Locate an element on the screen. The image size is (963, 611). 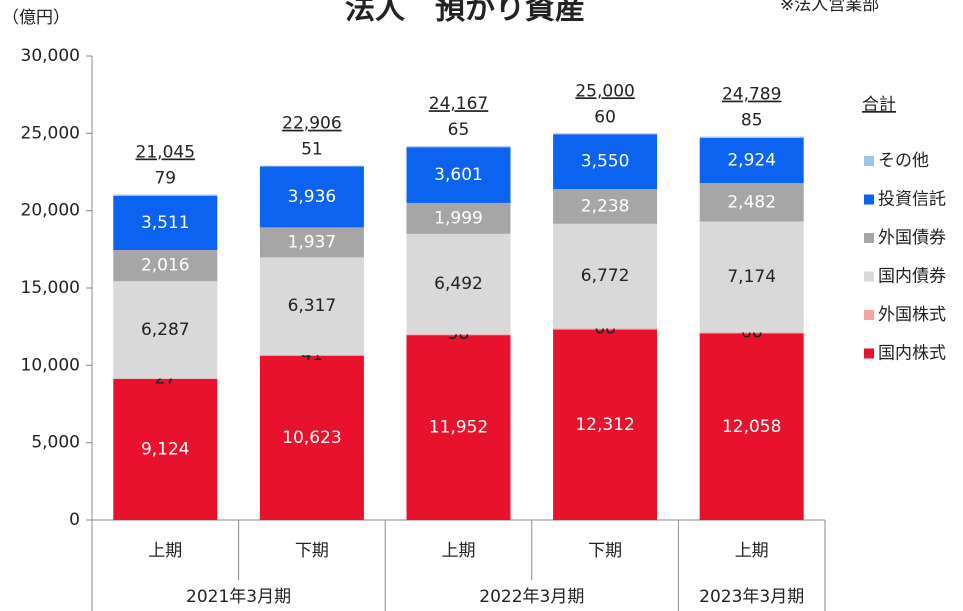
y-tick-label: 10,000 is located at coordinates (50, 365).